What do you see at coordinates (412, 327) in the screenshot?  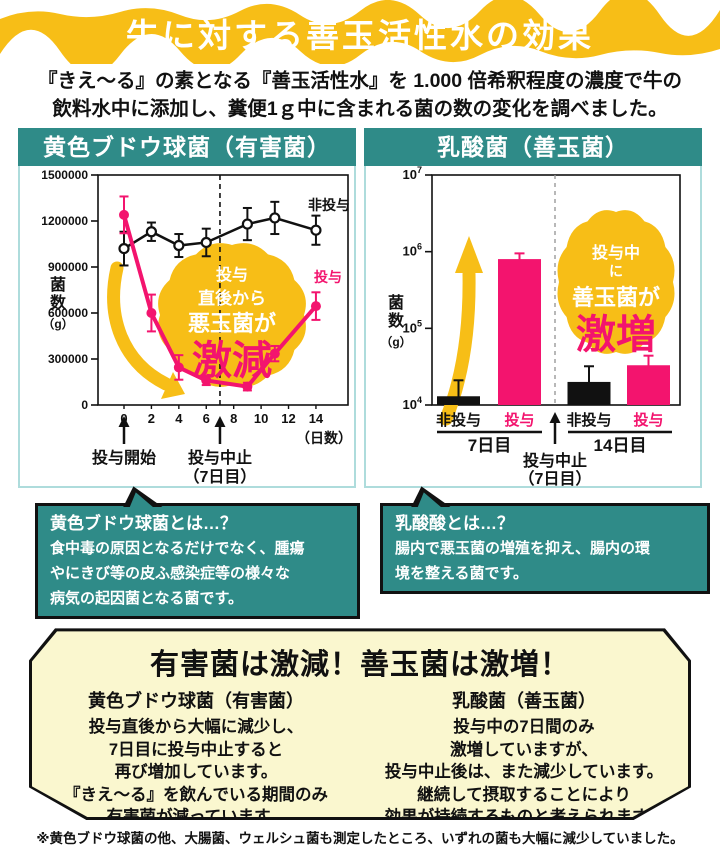 I see `svg-text: 10⁵` at bounding box center [412, 327].